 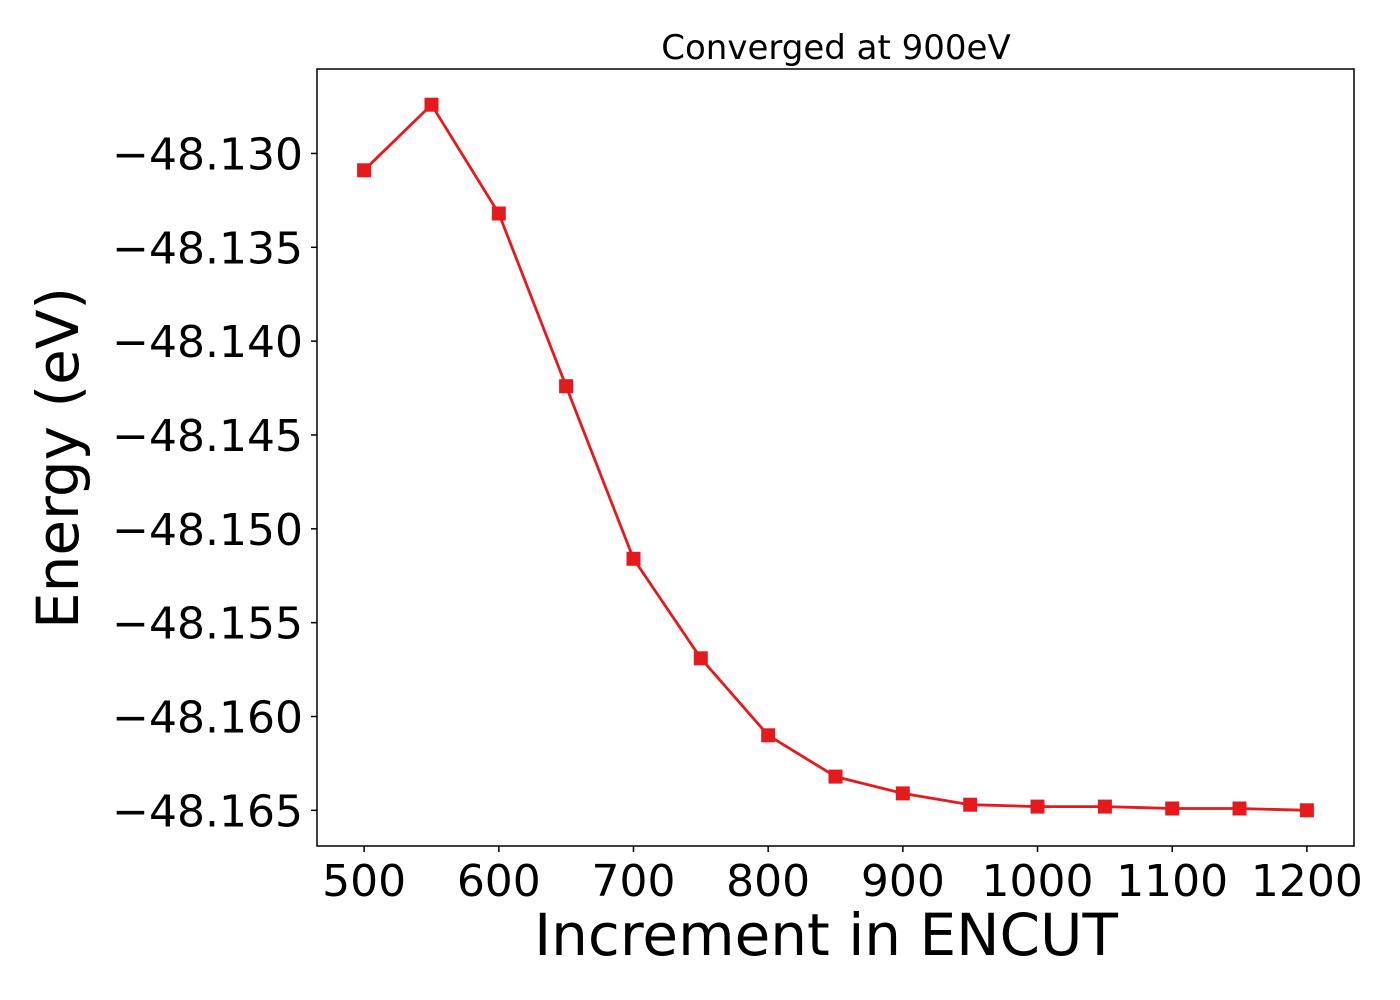 What do you see at coordinates (768, 881) in the screenshot?
I see `x-tick-label: 800` at bounding box center [768, 881].